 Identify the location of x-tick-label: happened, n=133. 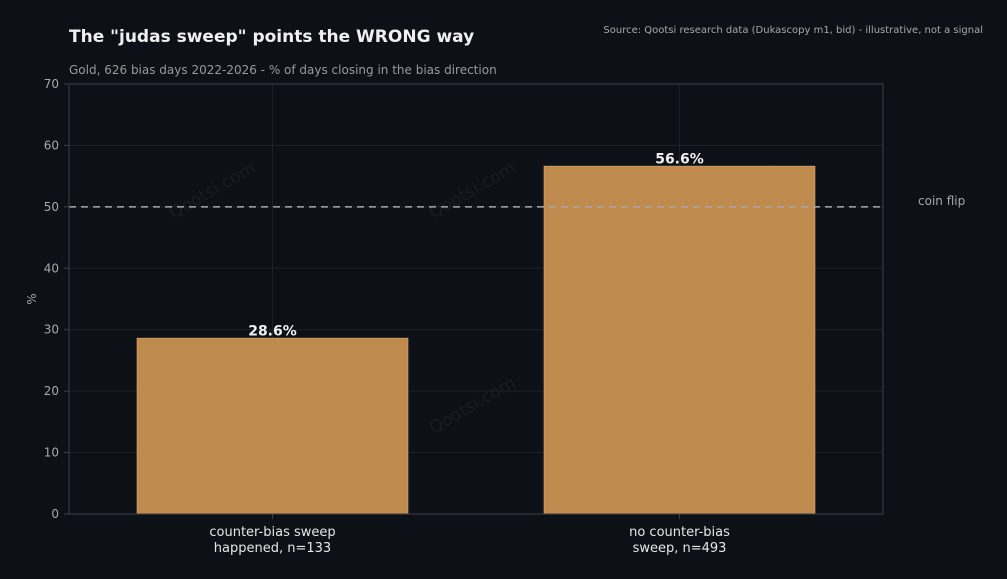
(272, 548).